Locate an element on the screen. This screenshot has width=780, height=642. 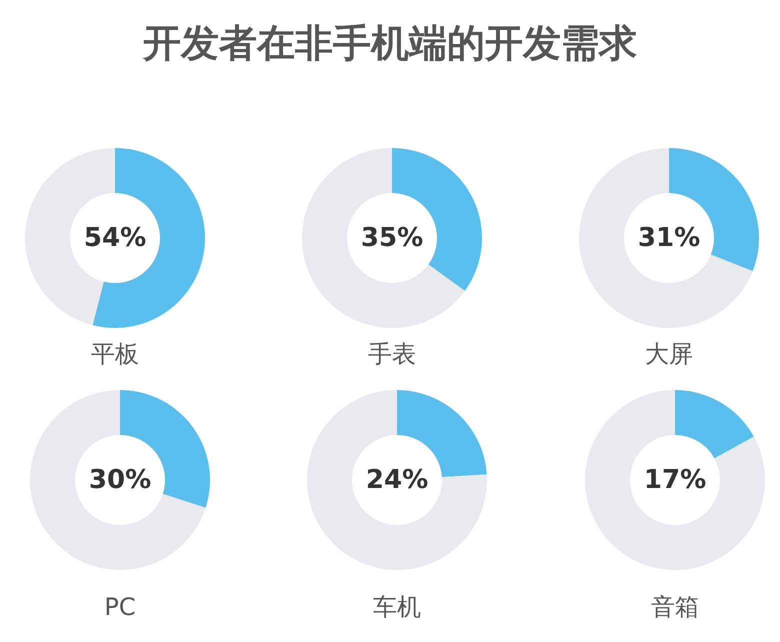
text: 平板 is located at coordinates (115, 354).